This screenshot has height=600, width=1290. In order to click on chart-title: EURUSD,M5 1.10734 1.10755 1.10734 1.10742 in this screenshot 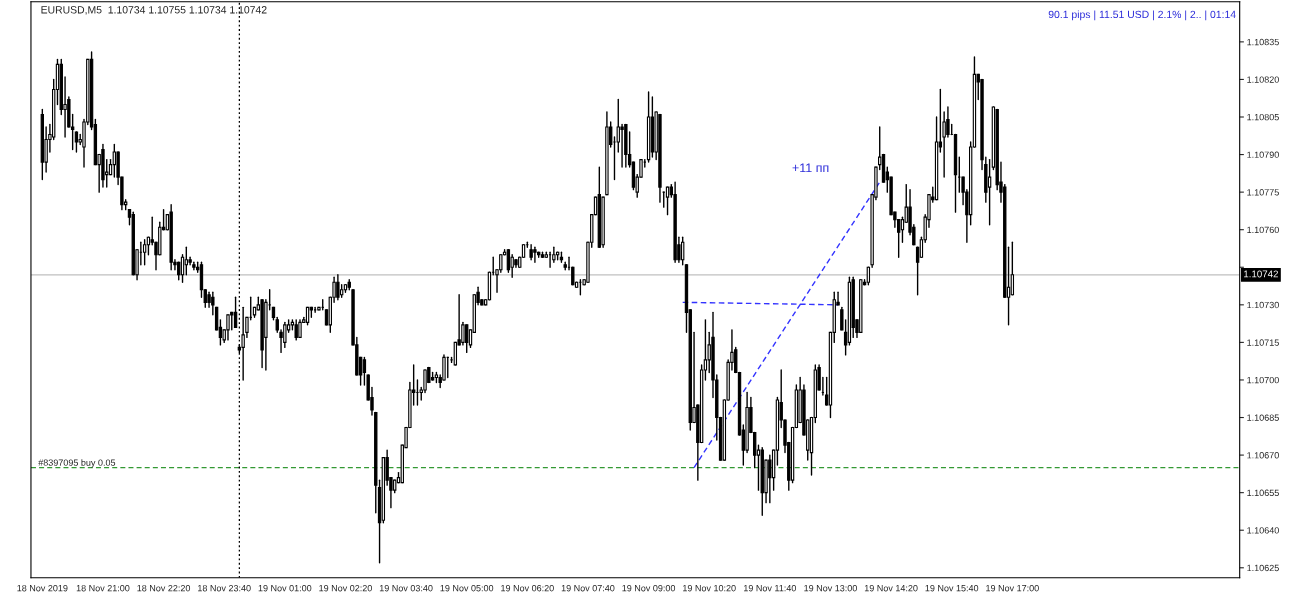, I will do `click(154, 10)`.